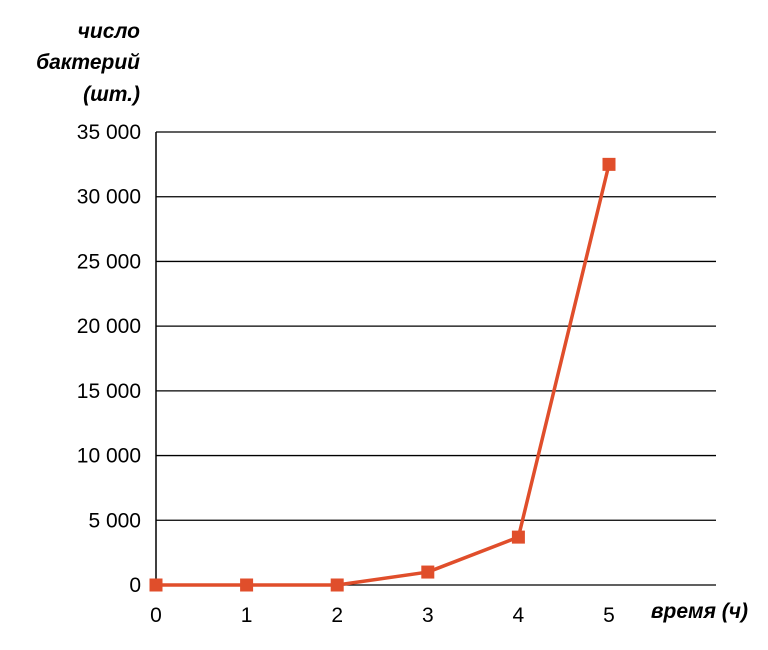 The height and width of the screenshot is (650, 768). I want to click on y-axis-title: число бактерий (шт.), so click(88, 63).